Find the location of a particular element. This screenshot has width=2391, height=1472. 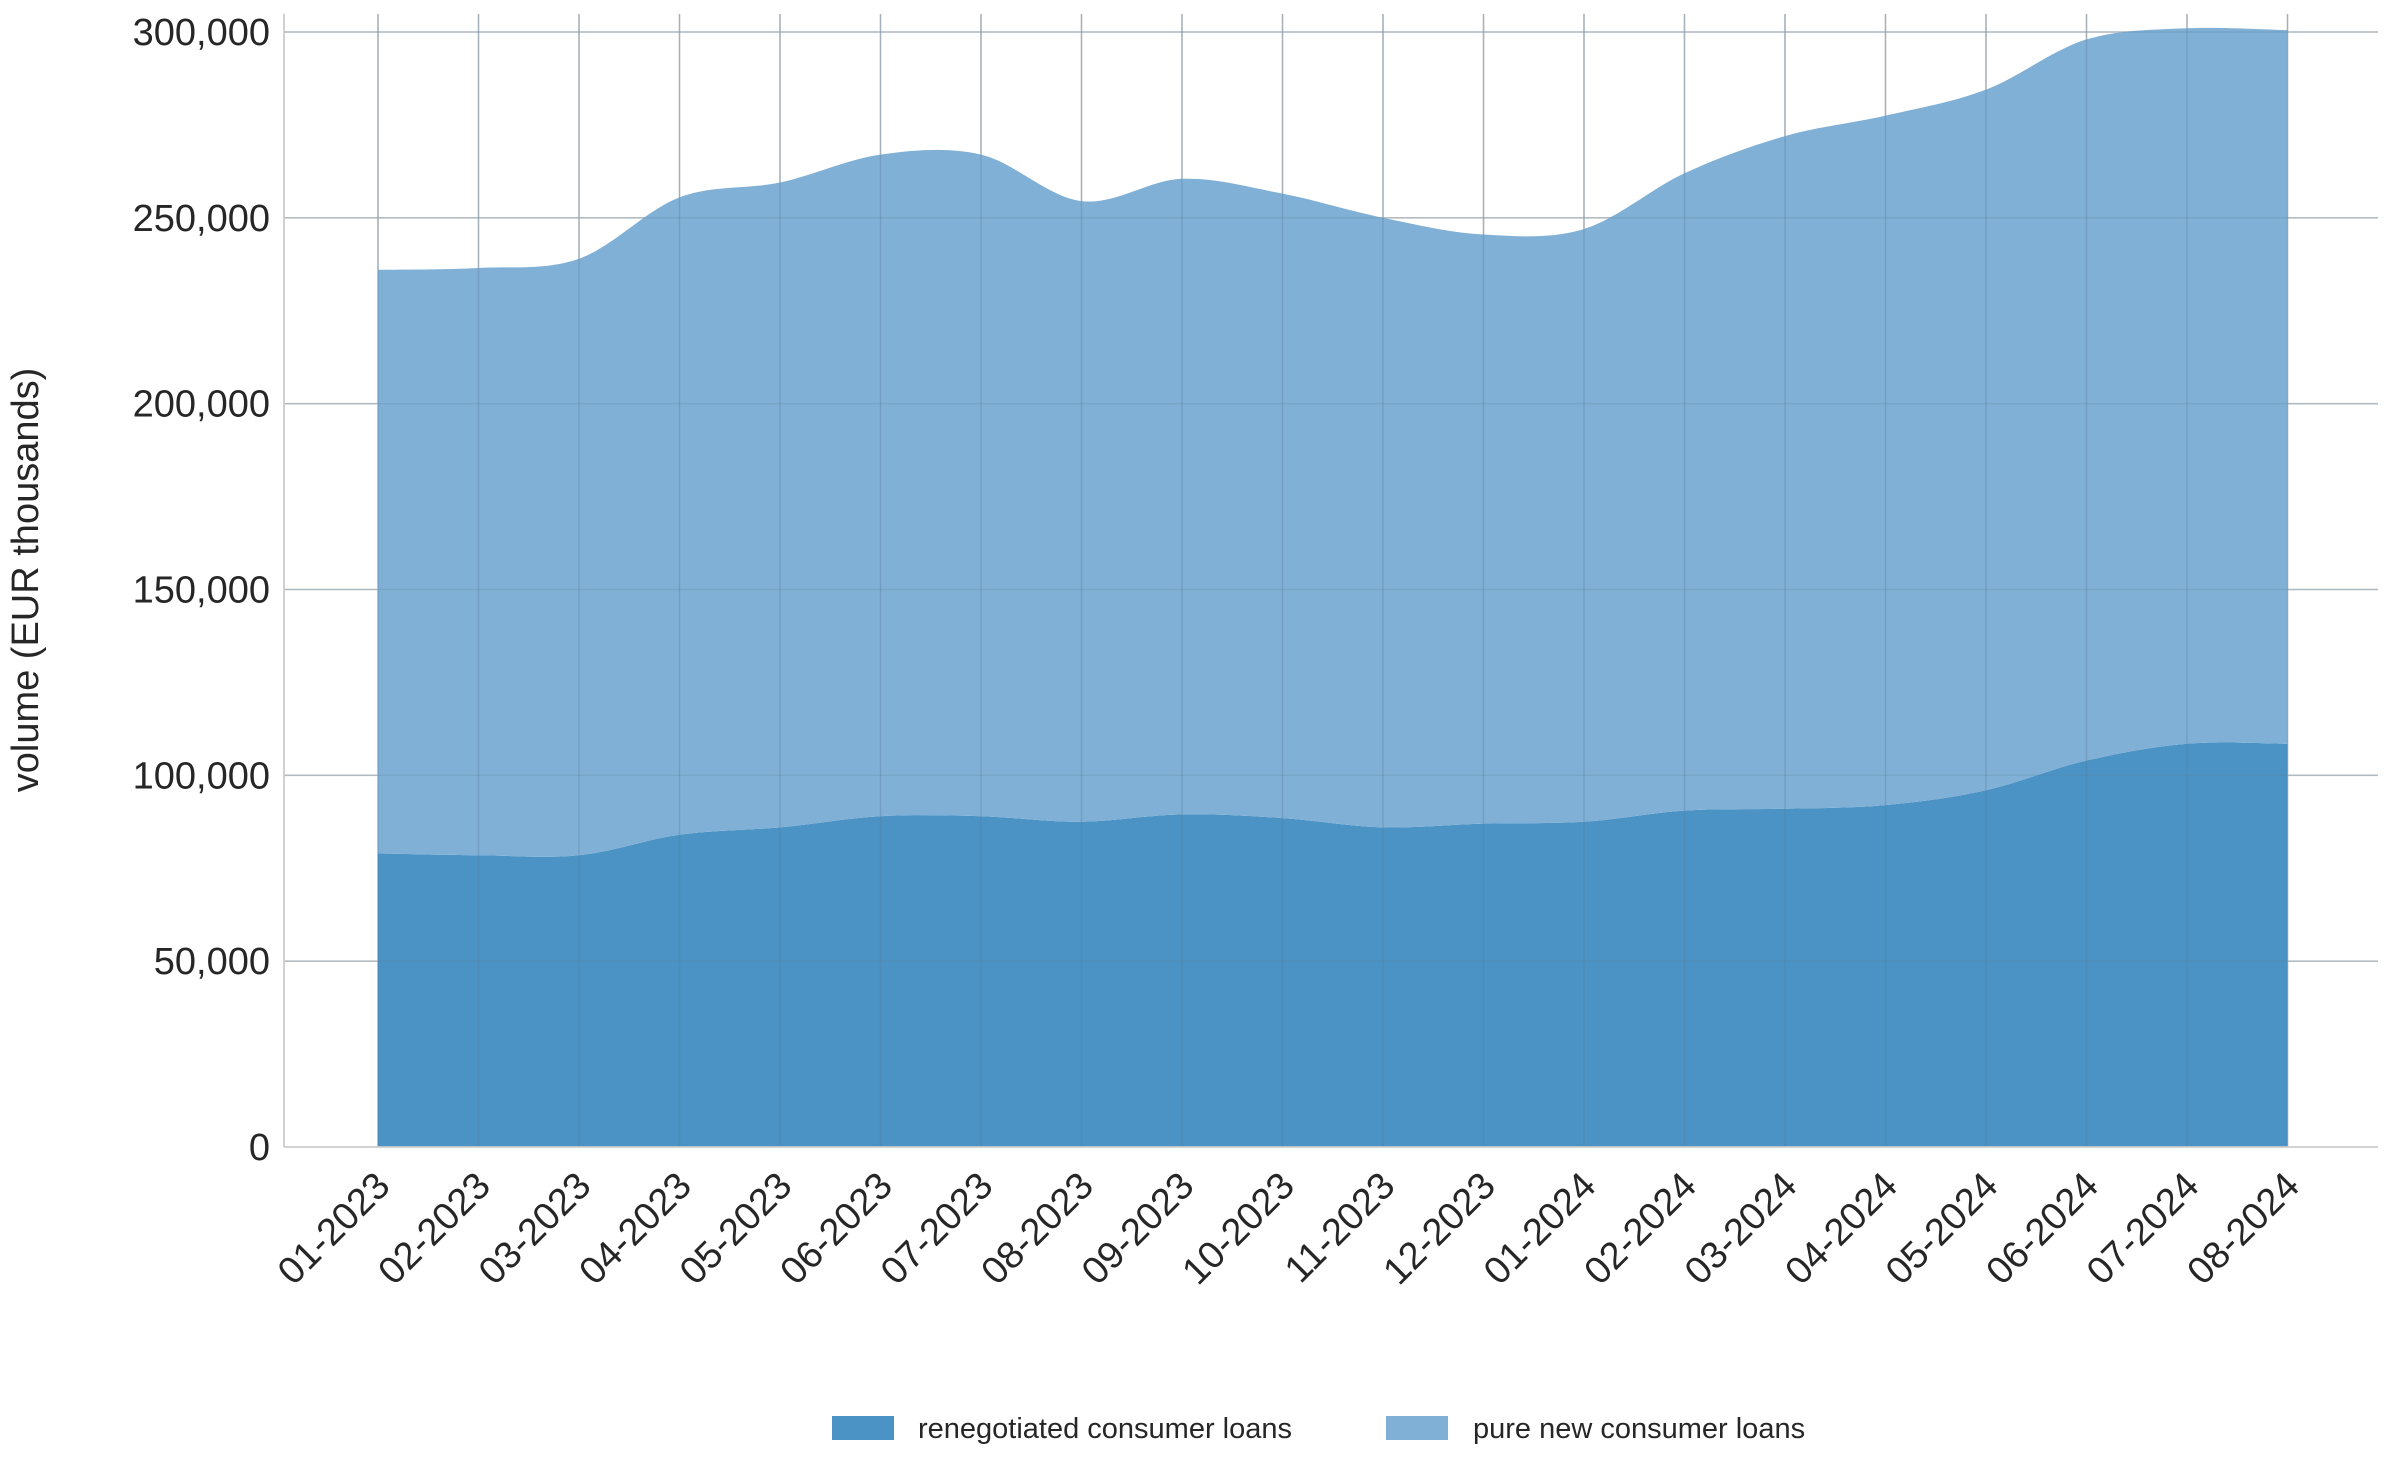

x-tick-label: 03-2023 is located at coordinates (535, 1229).